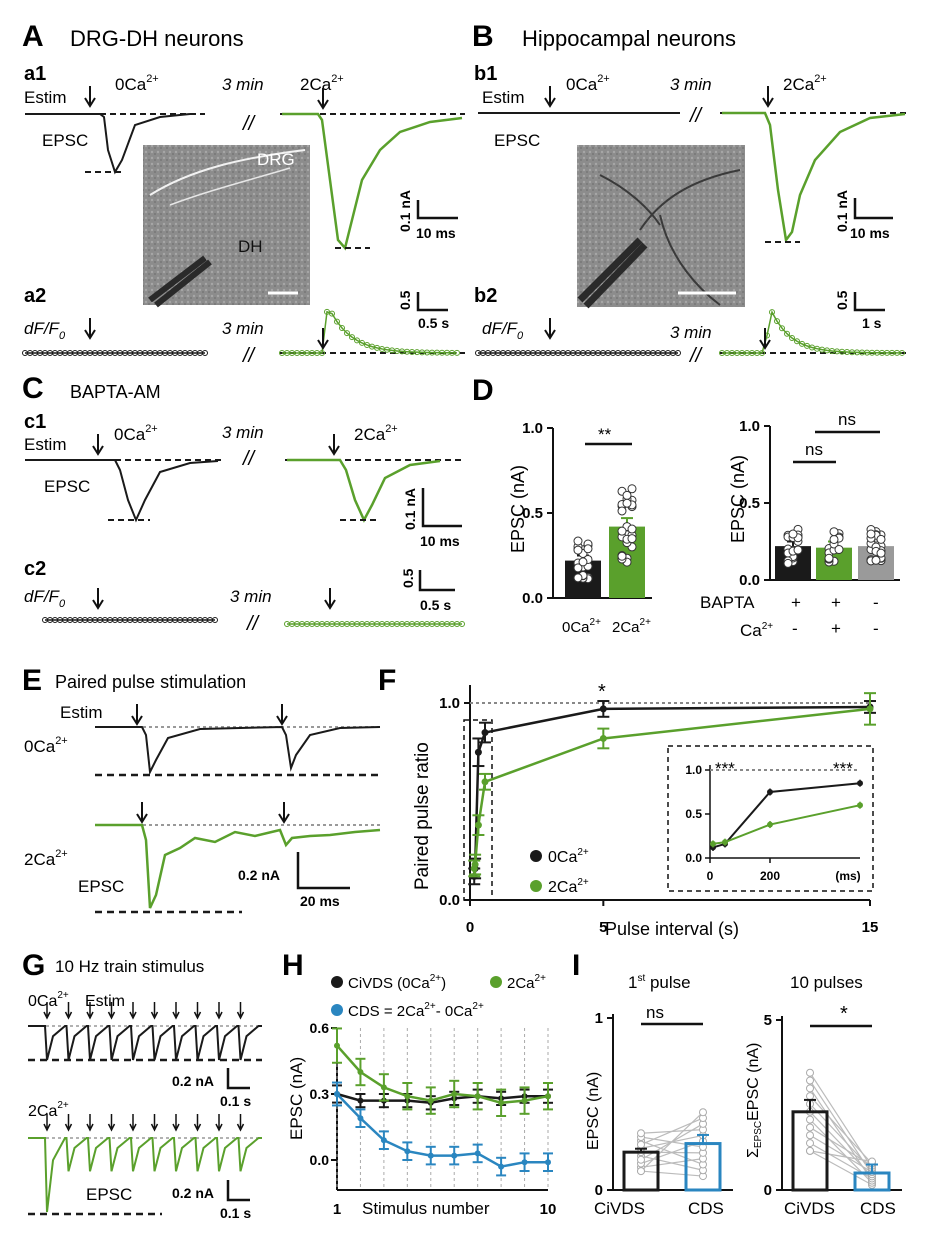 This screenshot has width=928, height=1240. Describe the element at coordinates (35, 296) in the screenshot. I see `svg-text: a2` at that location.